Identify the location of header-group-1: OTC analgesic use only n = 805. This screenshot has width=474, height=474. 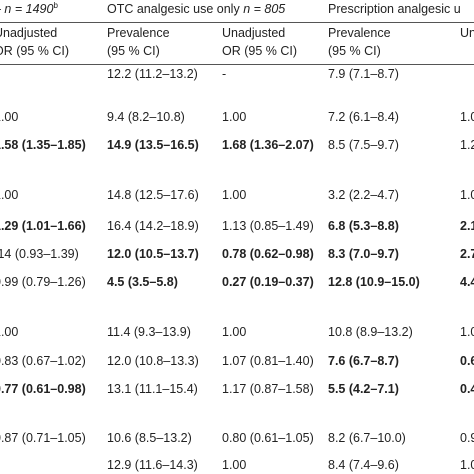
(196, 9).